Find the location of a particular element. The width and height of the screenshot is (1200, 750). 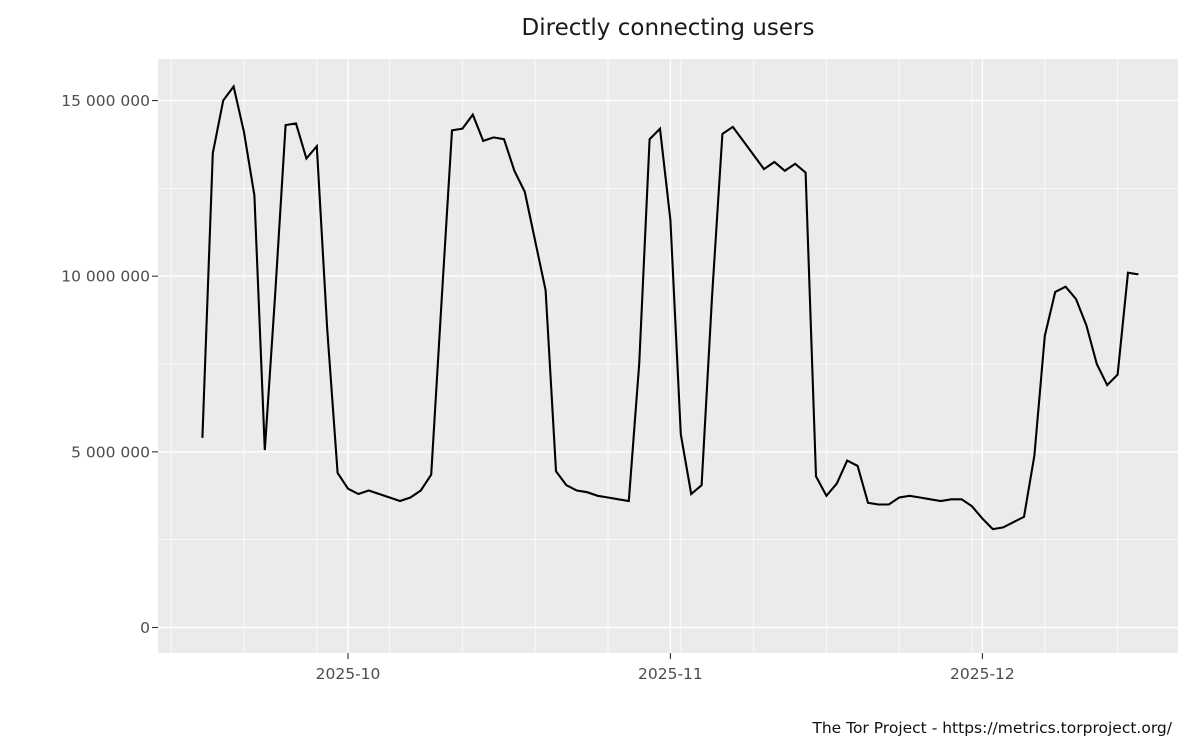

y-tick-label: 10 000 000 is located at coordinates (105, 277).